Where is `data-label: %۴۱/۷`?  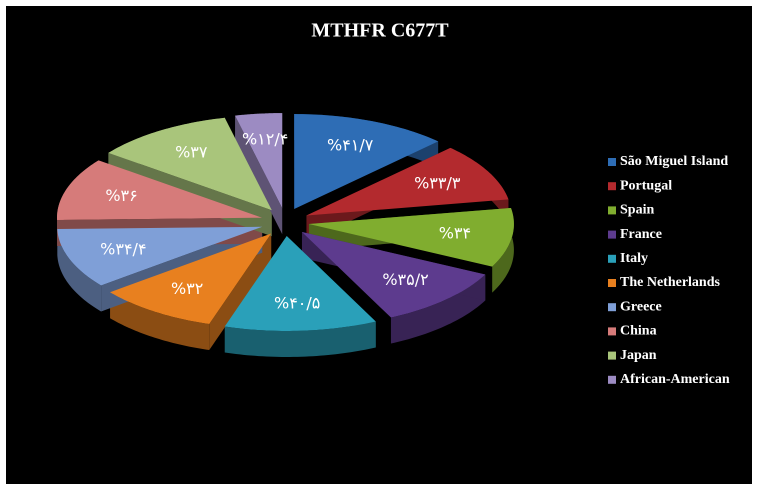 data-label: %۴۱/۷ is located at coordinates (350, 144).